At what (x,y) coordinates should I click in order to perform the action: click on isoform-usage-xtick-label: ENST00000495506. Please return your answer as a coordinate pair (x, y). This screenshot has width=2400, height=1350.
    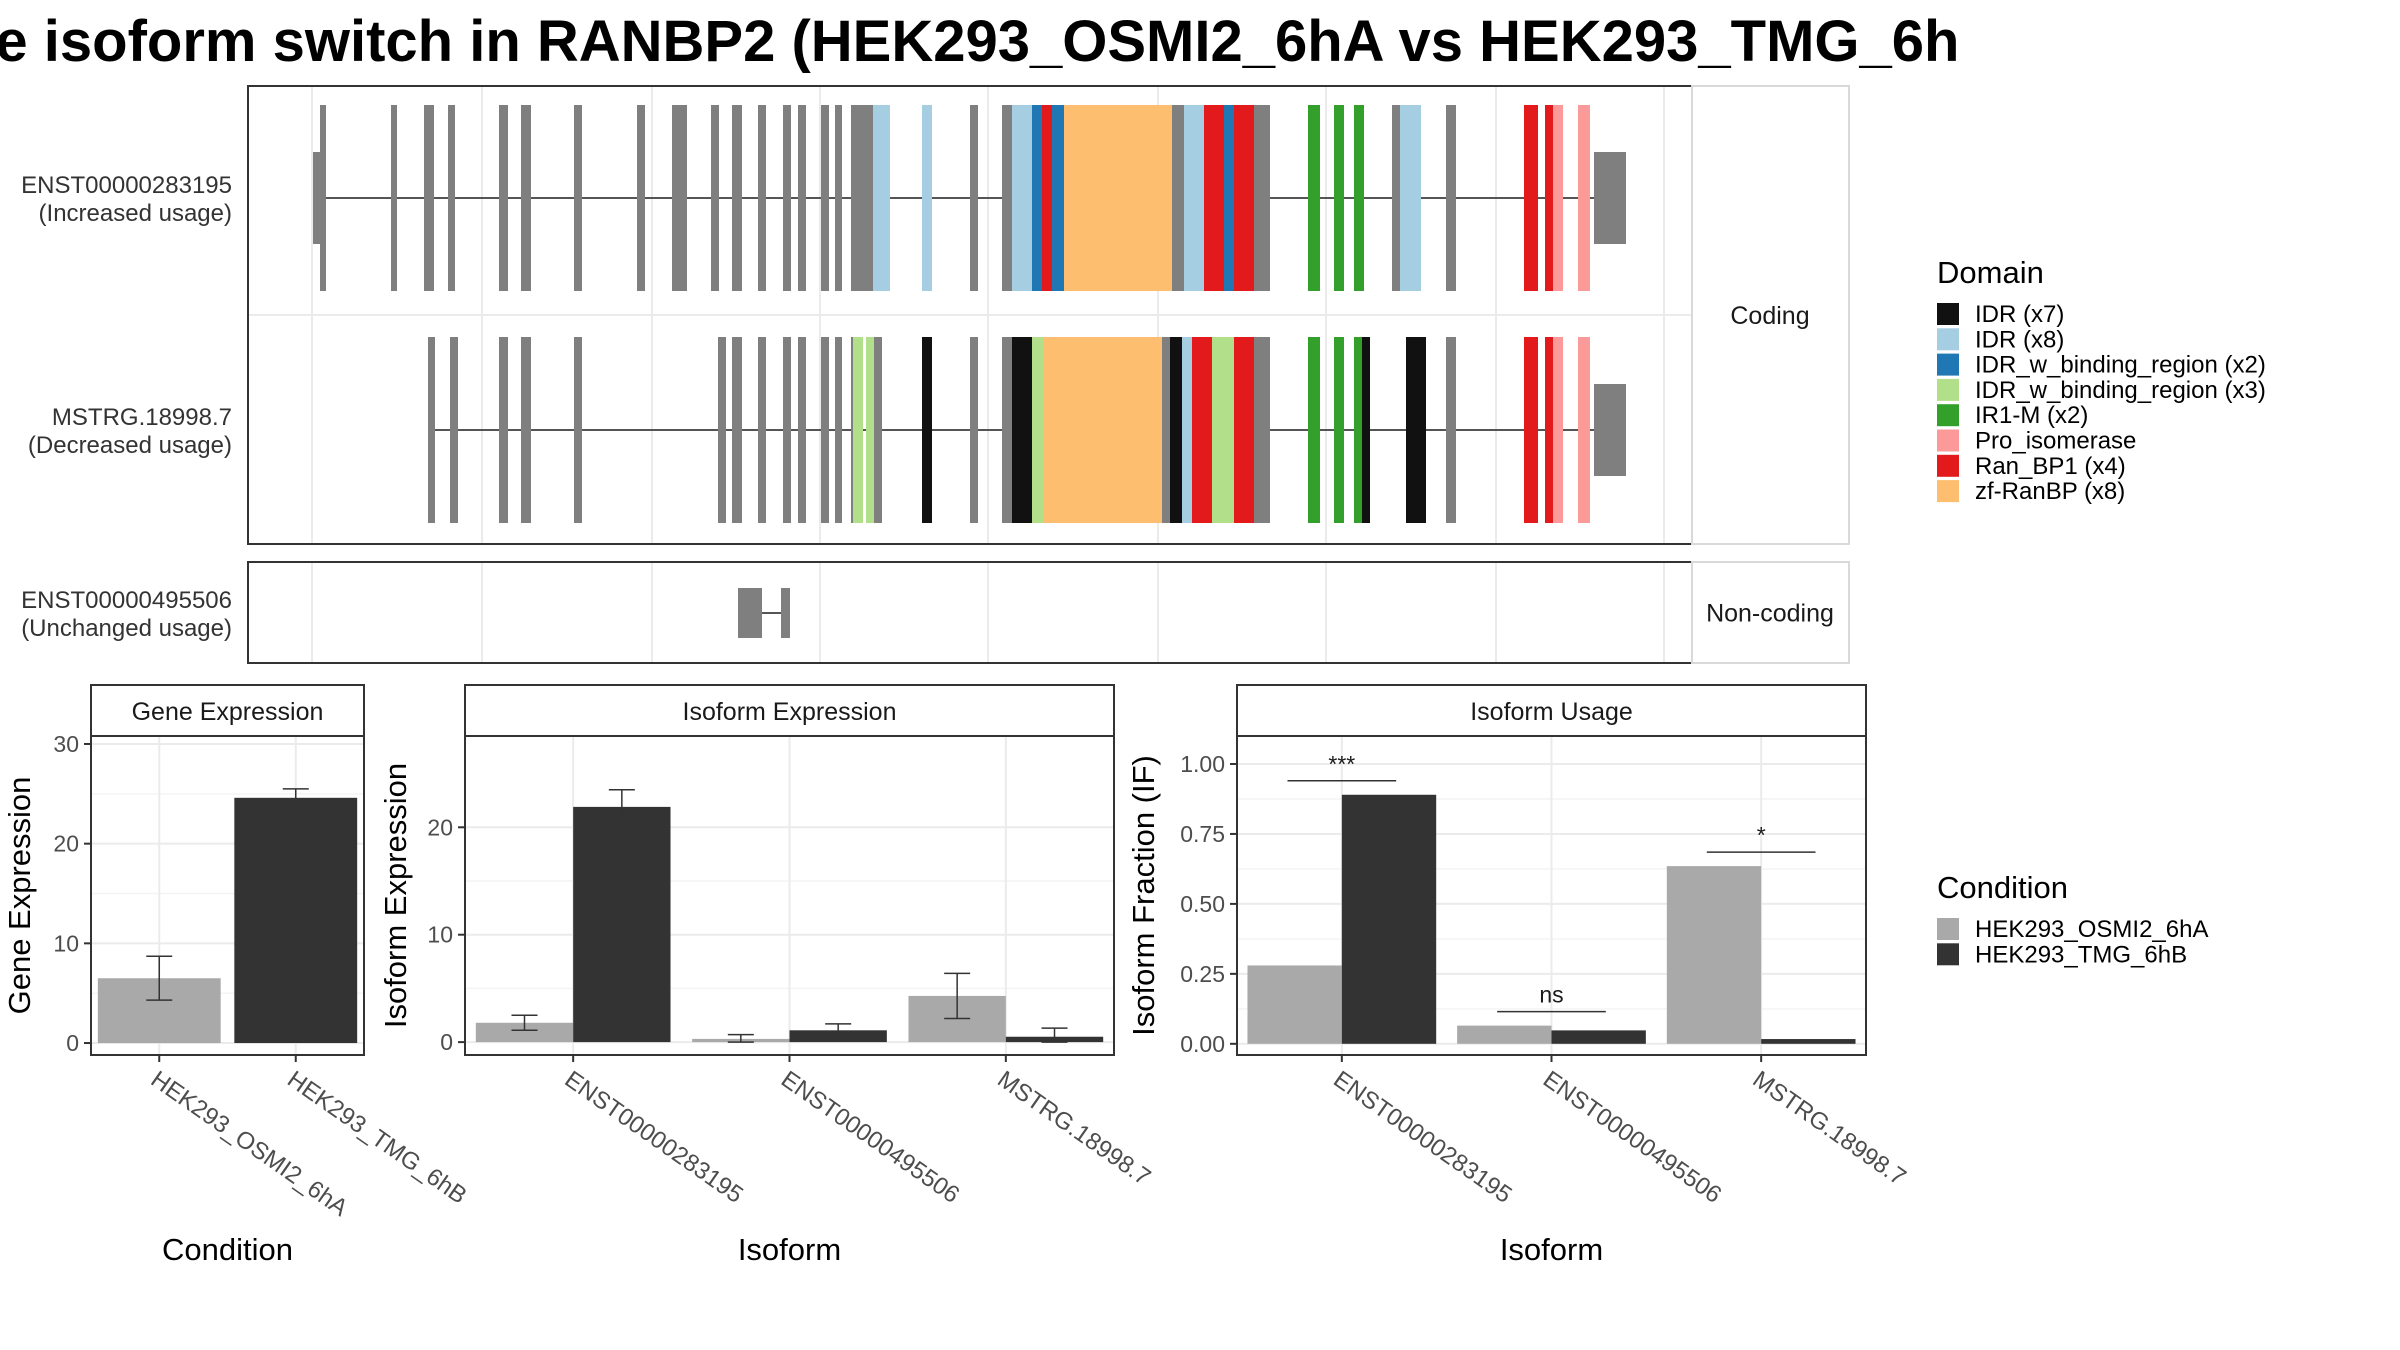
    Looking at the image, I should click on (1632, 1137).